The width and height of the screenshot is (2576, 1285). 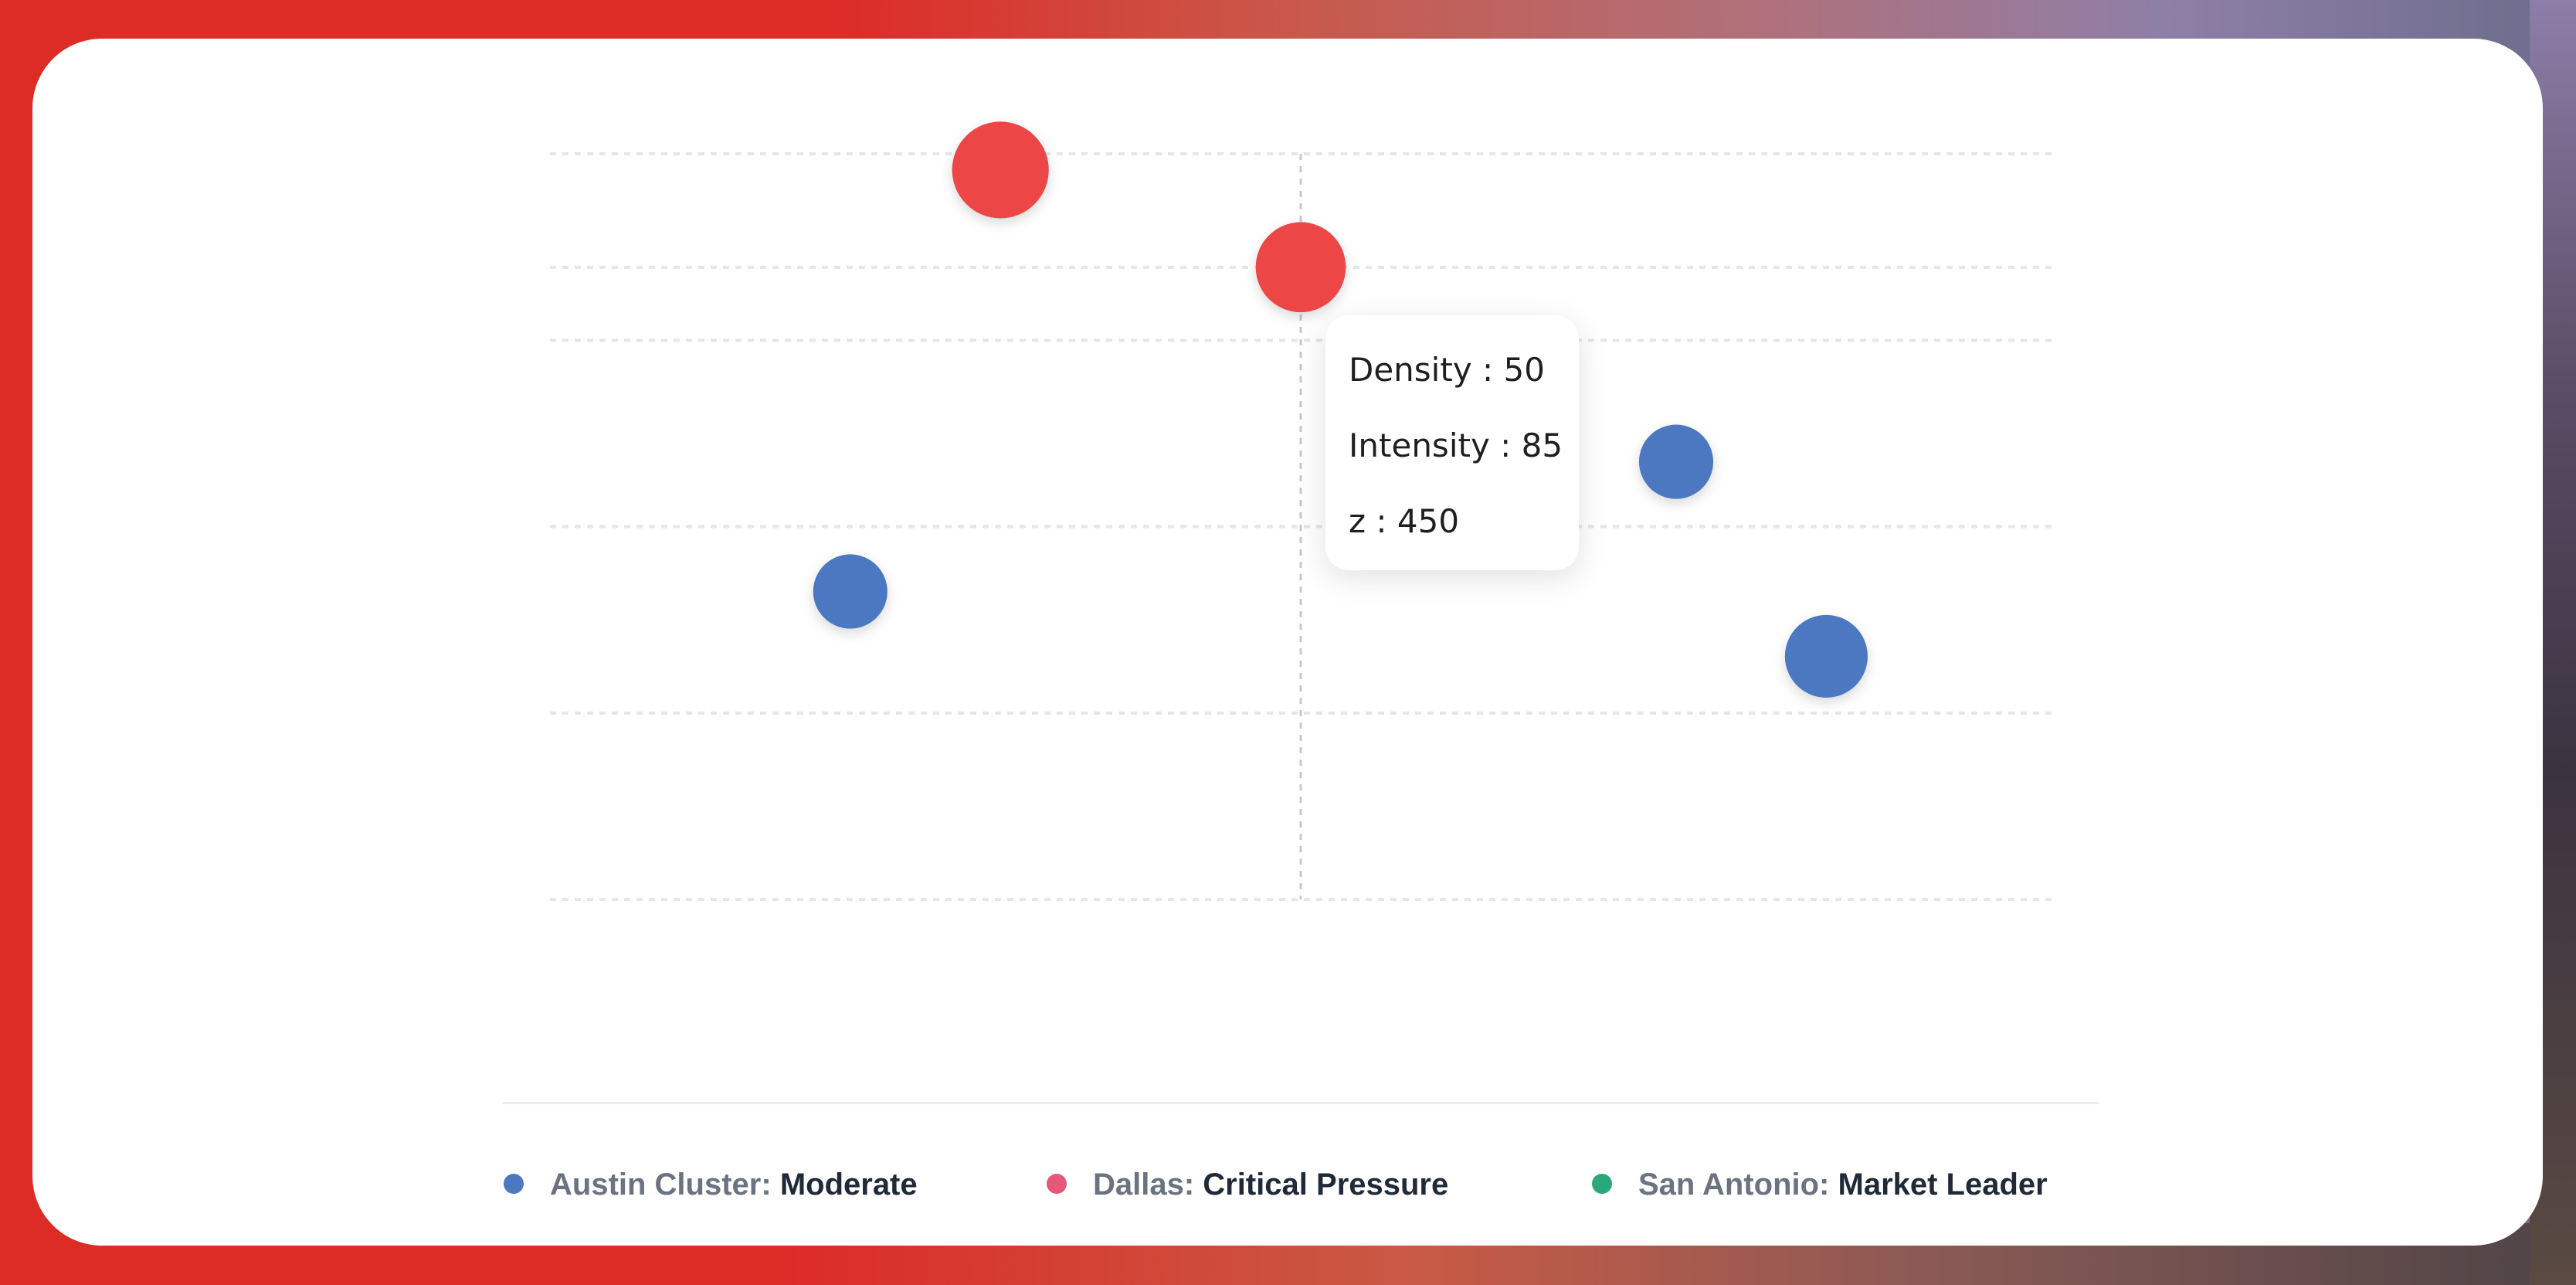 I want to click on legend-item-austin: Austin Cluster: Moderate, so click(x=711, y=1184).